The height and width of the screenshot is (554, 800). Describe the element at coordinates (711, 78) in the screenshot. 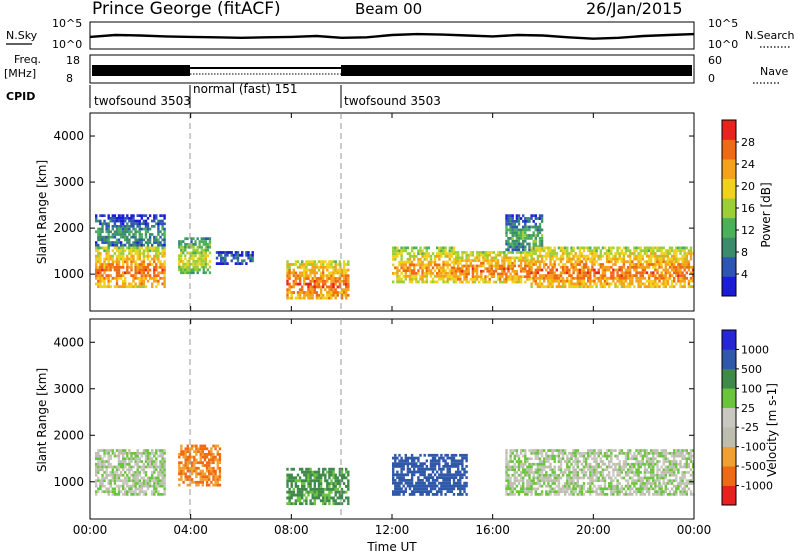

I see `nave-tick-bottom: 0` at that location.